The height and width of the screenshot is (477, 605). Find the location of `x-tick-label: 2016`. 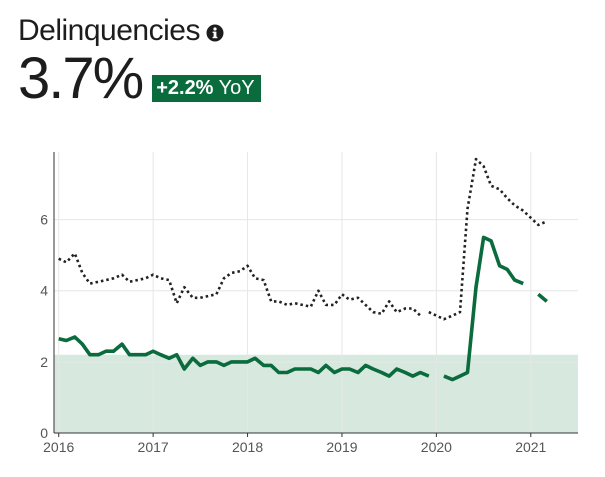

x-tick-label: 2016 is located at coordinates (58, 447).